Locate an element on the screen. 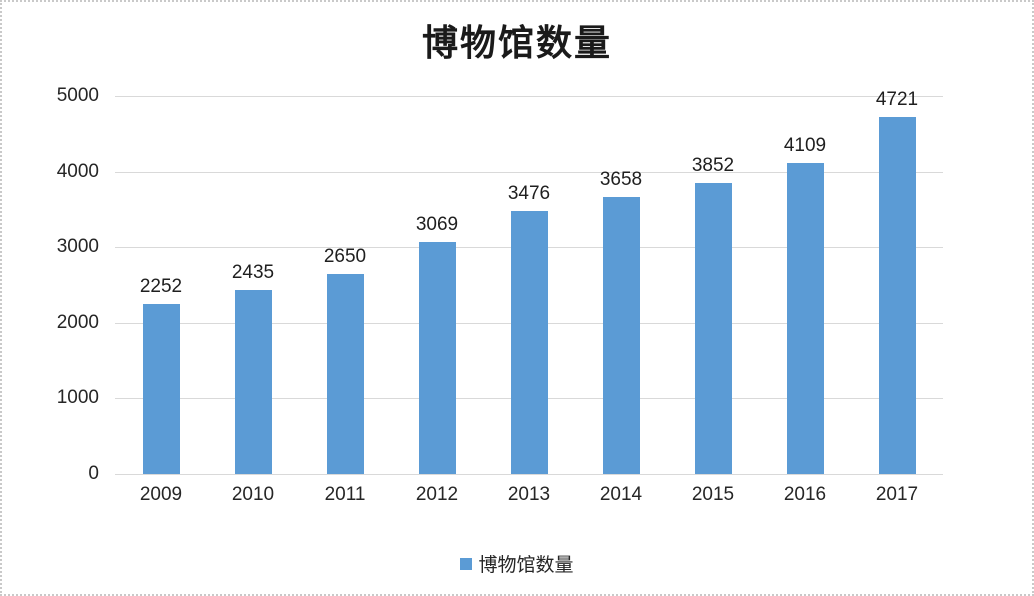 This screenshot has height=596, width=1034. bar-2010 is located at coordinates (253, 381).